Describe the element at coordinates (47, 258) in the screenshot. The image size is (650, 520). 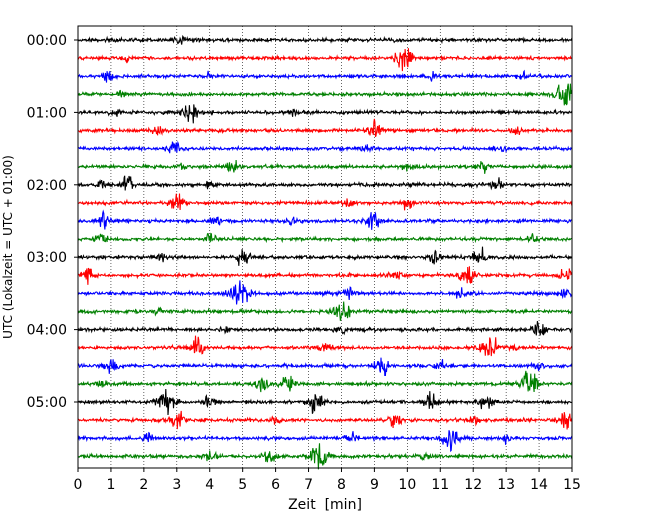
I see `y-tick-label-3: 03:00` at that location.